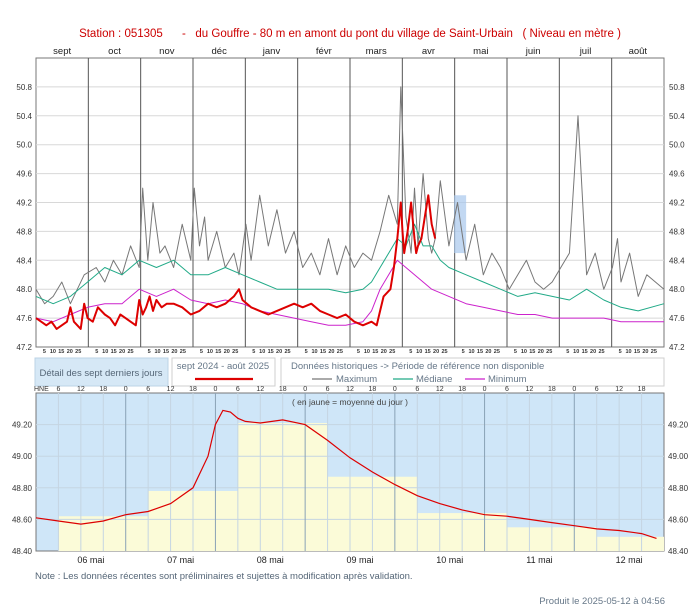  What do you see at coordinates (167, 51) in the screenshot?
I see `month-label: nov` at bounding box center [167, 51].